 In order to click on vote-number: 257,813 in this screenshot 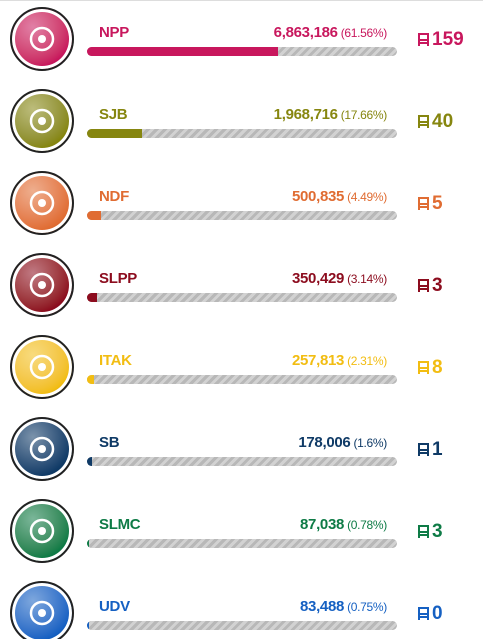, I will do `click(318, 360)`.